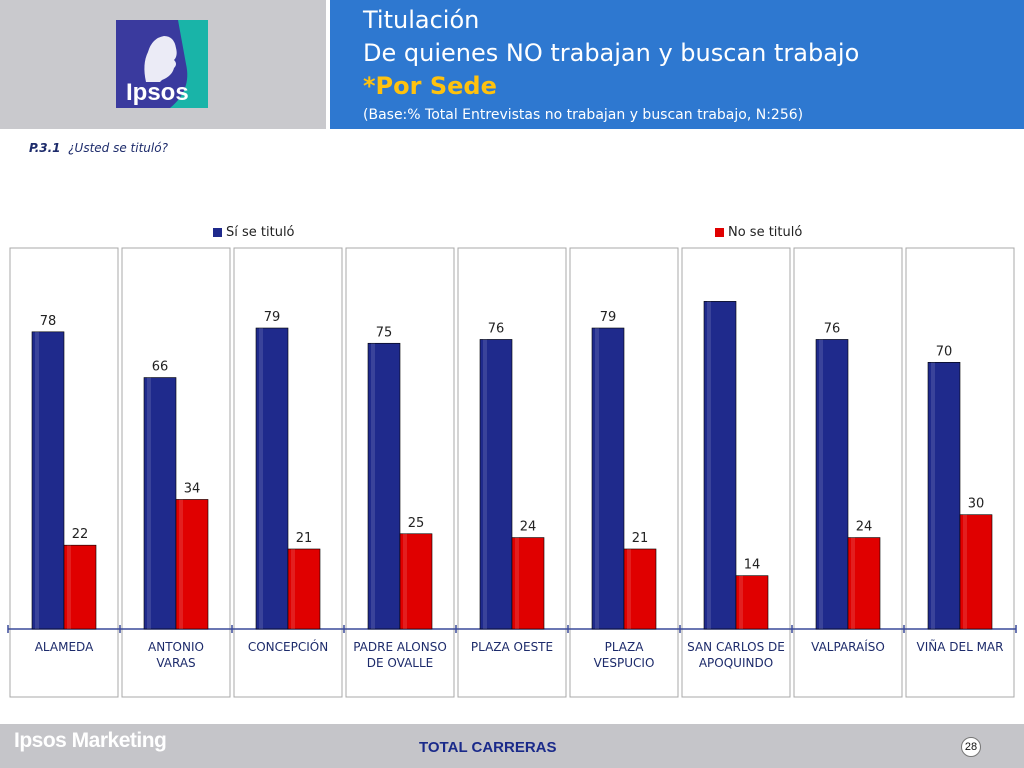 The image size is (1024, 768). I want to click on legend-swatch-si, so click(217, 232).